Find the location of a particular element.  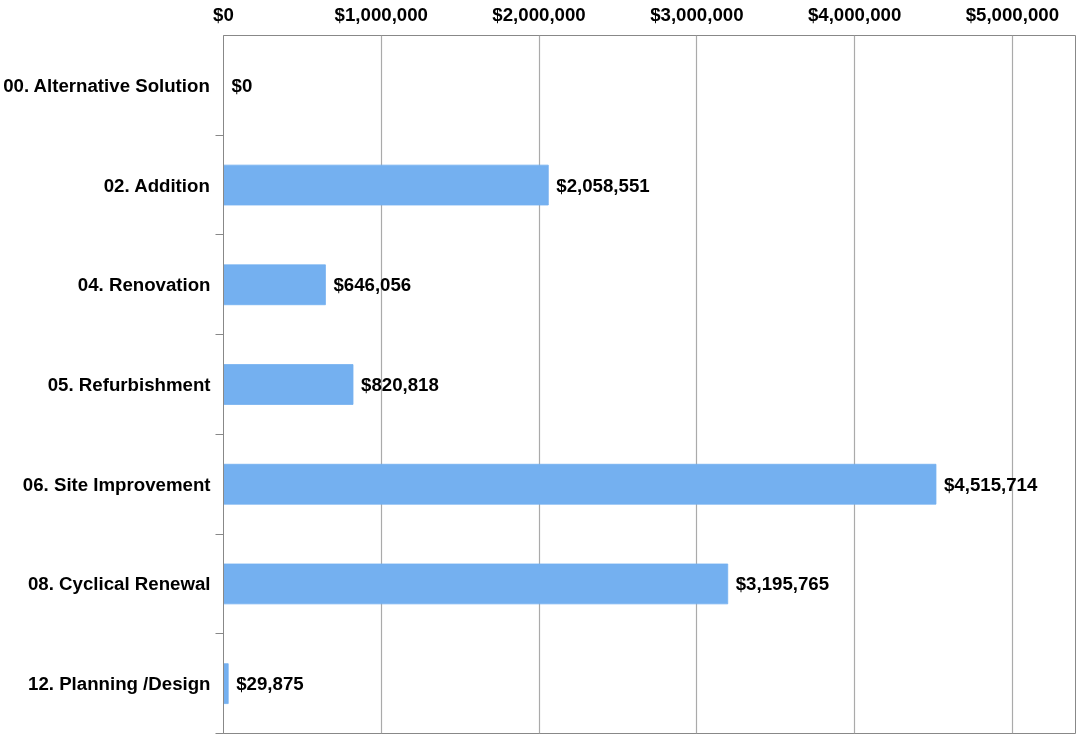

data-label: $4,515,714 is located at coordinates (990, 484).